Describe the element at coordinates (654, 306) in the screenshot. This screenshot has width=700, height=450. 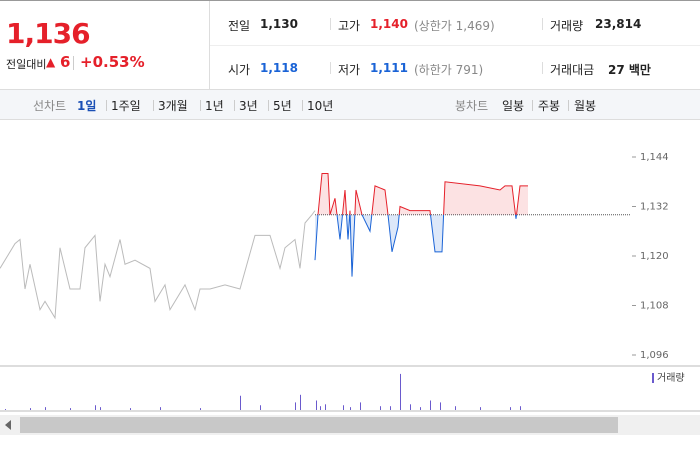
I see `y-tick-label: 1,108` at that location.